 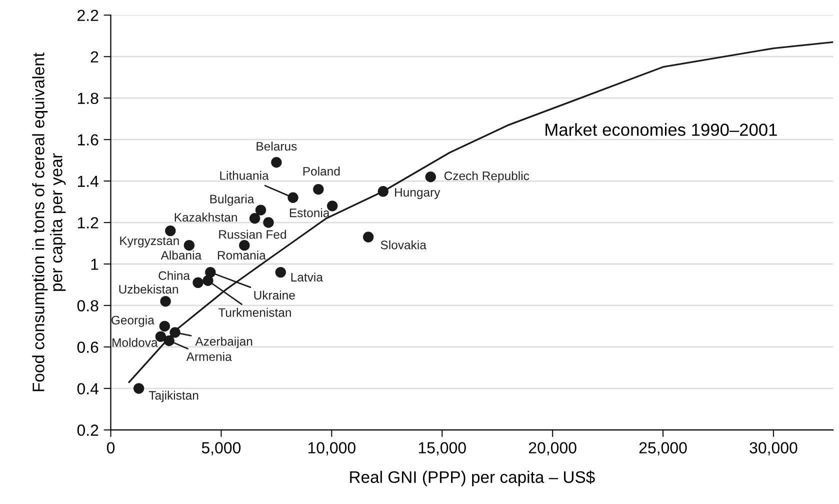 I want to click on annotation: Poland, so click(x=321, y=171).